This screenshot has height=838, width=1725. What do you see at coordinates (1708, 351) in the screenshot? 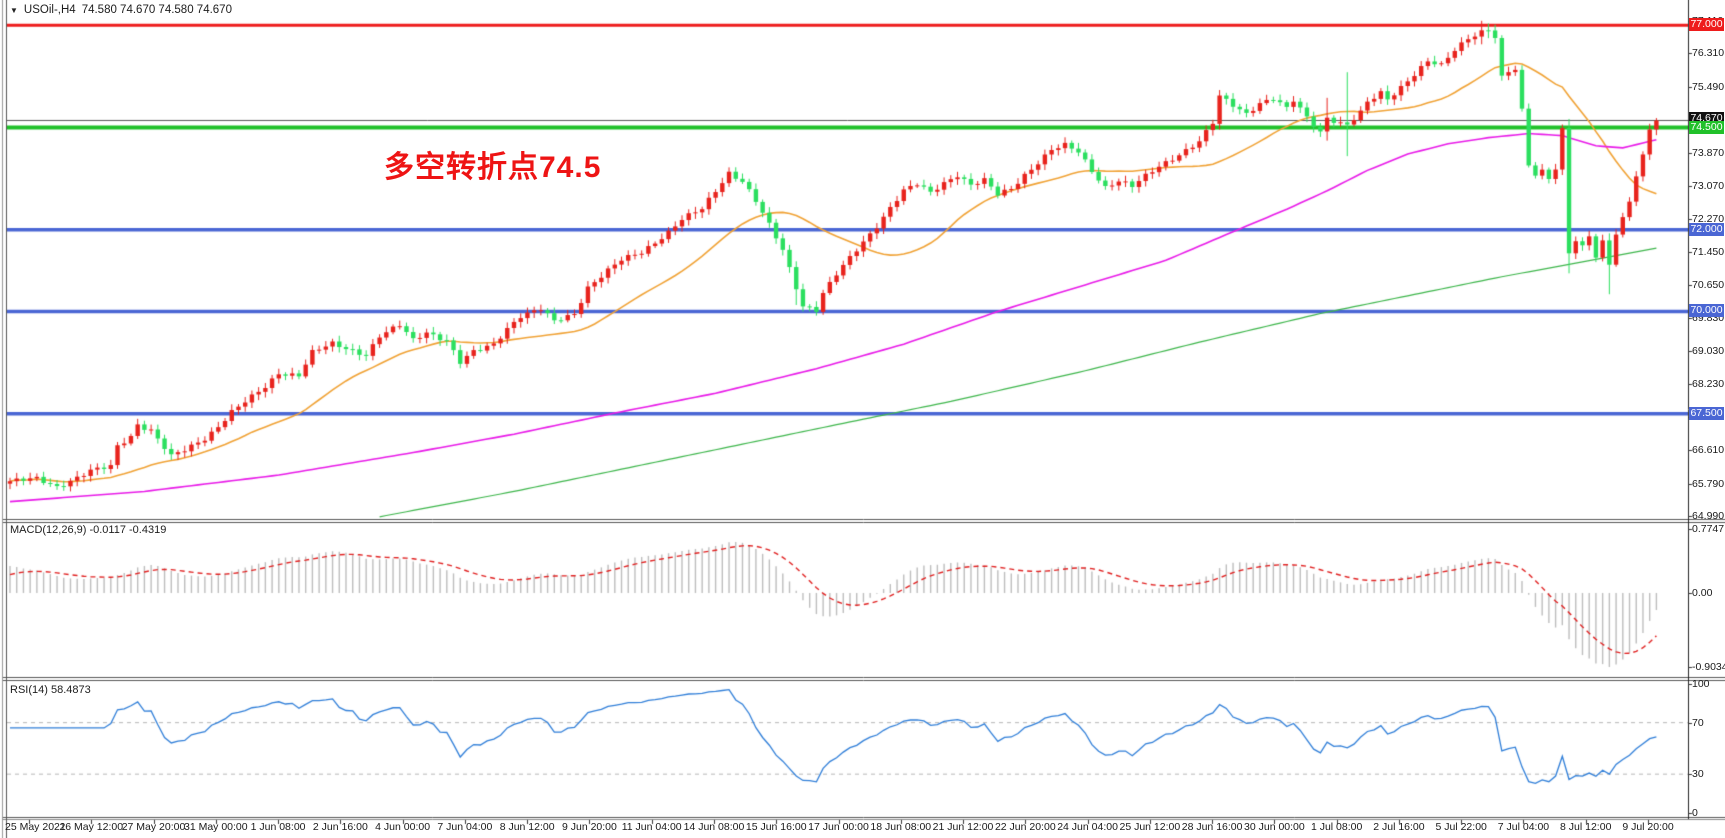
I see `price-axis-tick: 69.030` at bounding box center [1708, 351].